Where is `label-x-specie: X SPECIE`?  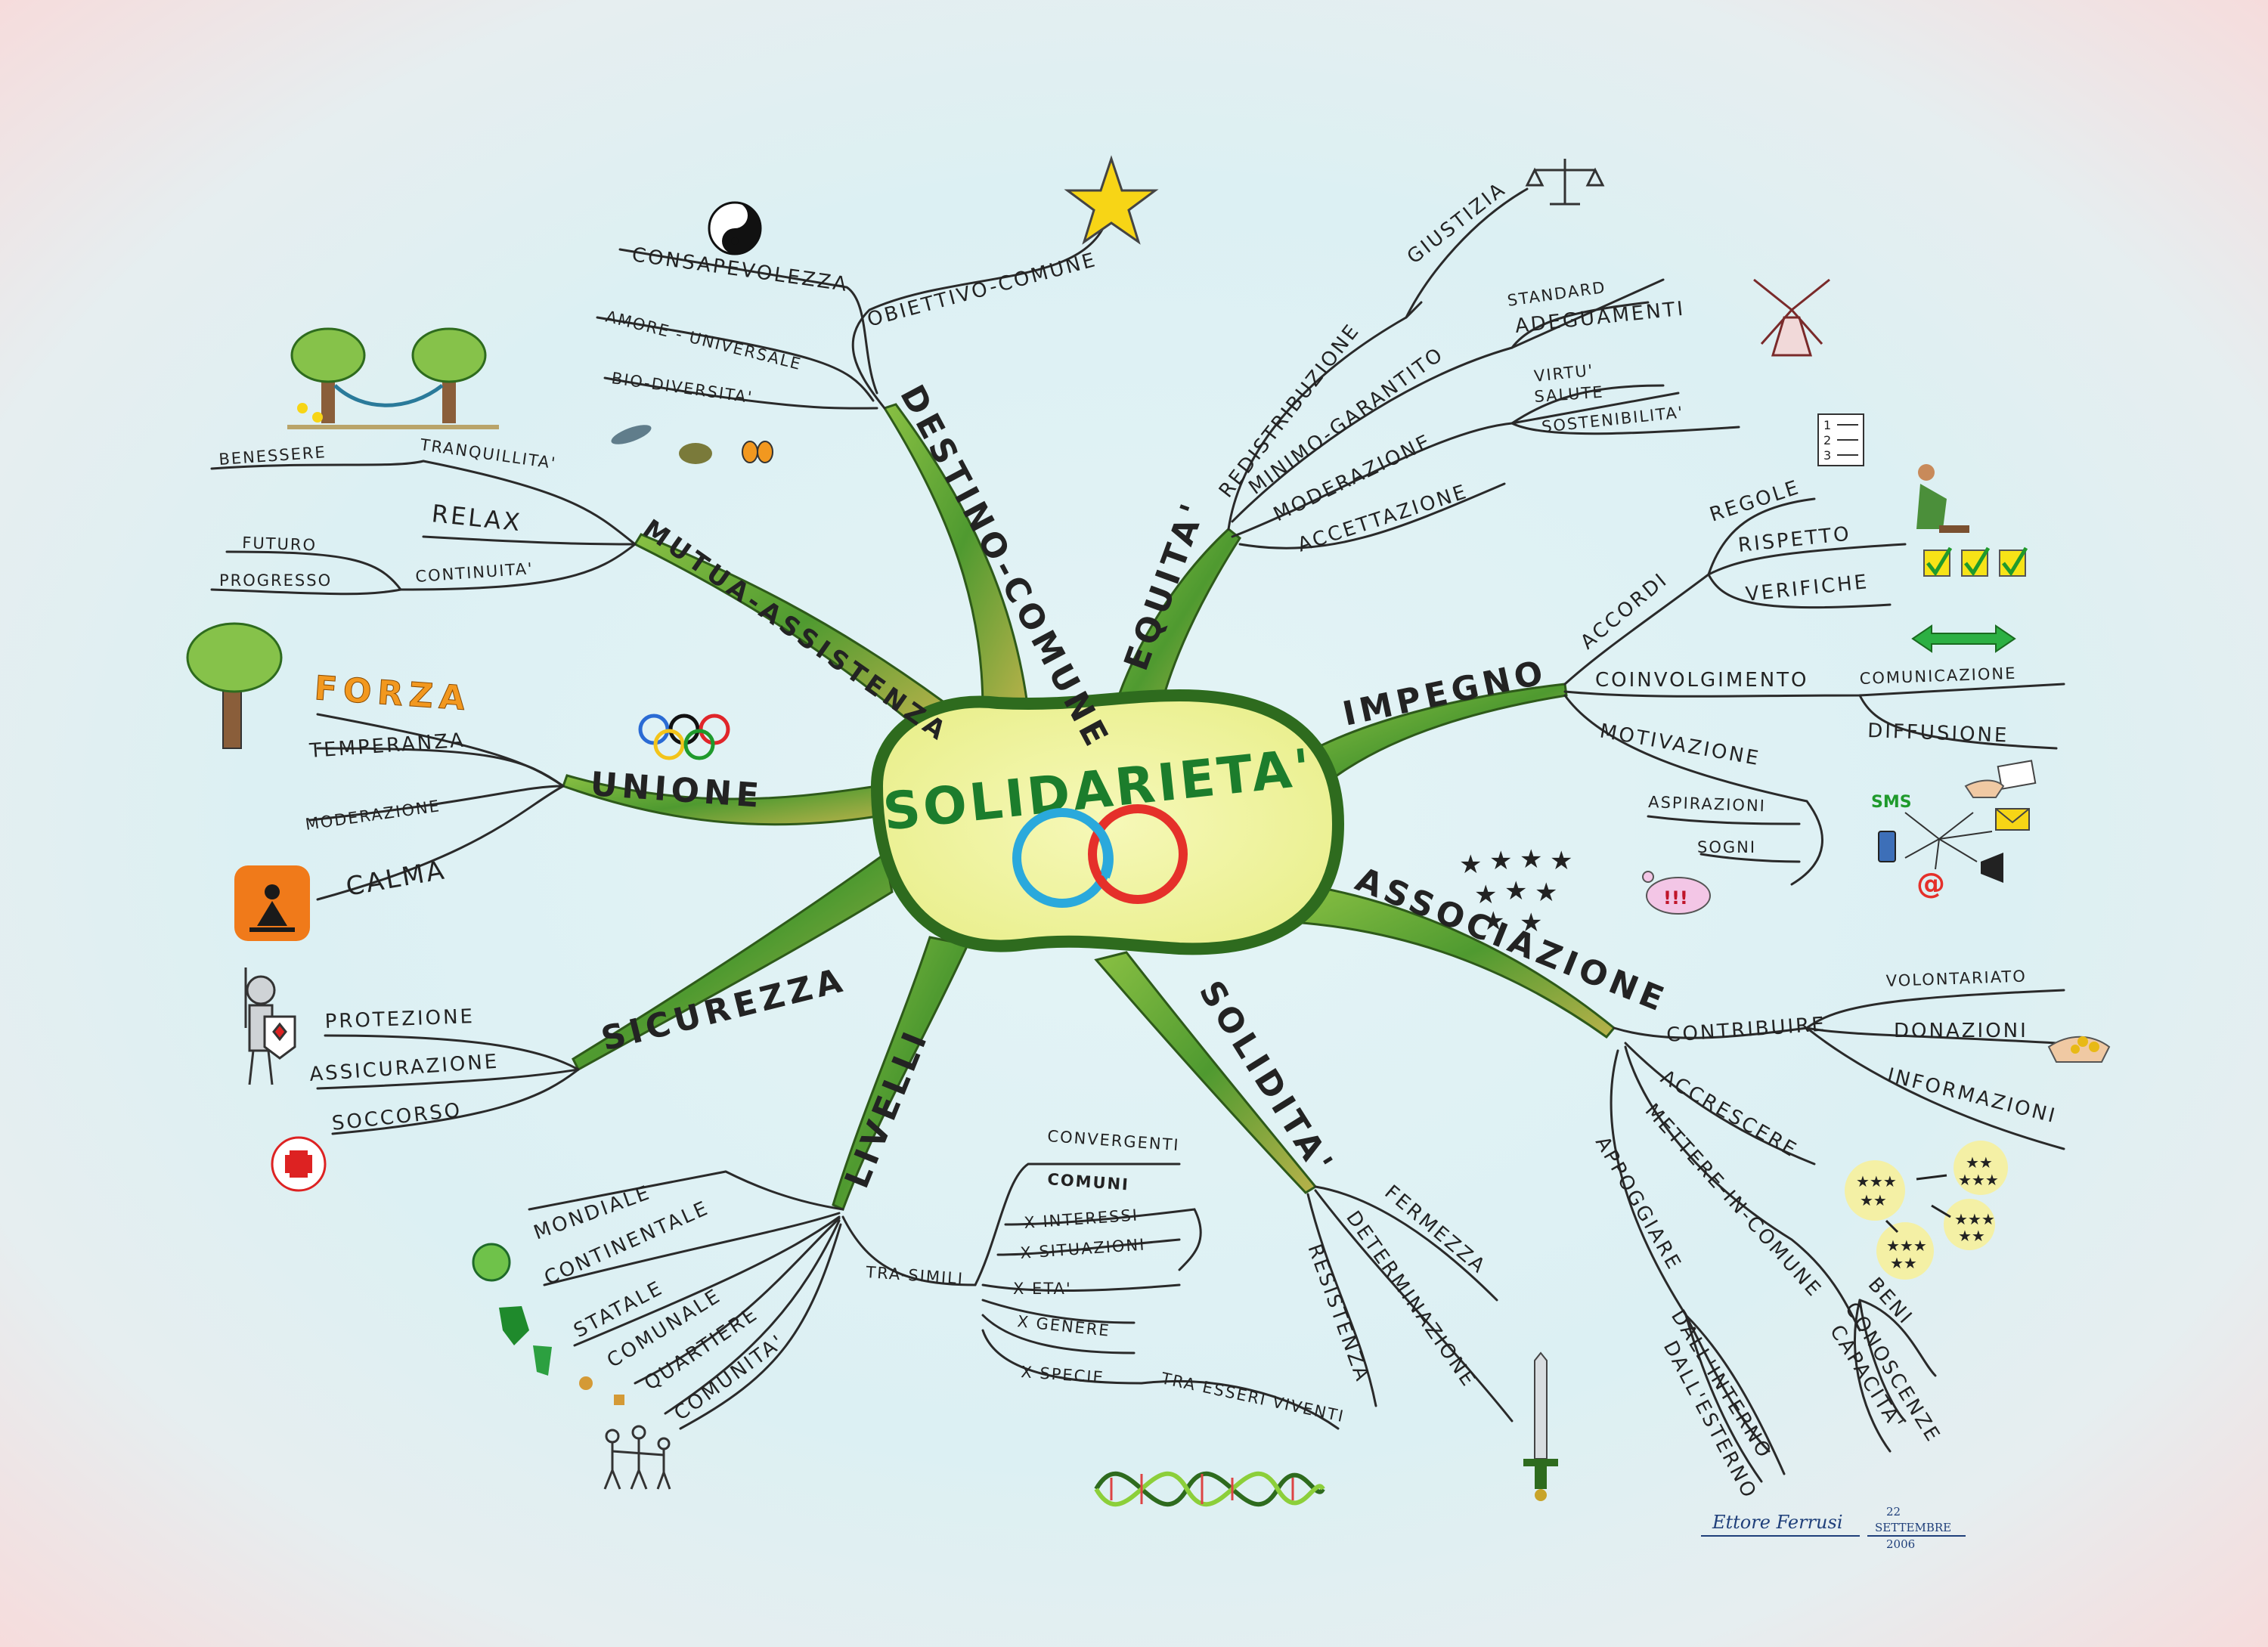
label-x-specie: X SPECIE is located at coordinates (1063, 1375).